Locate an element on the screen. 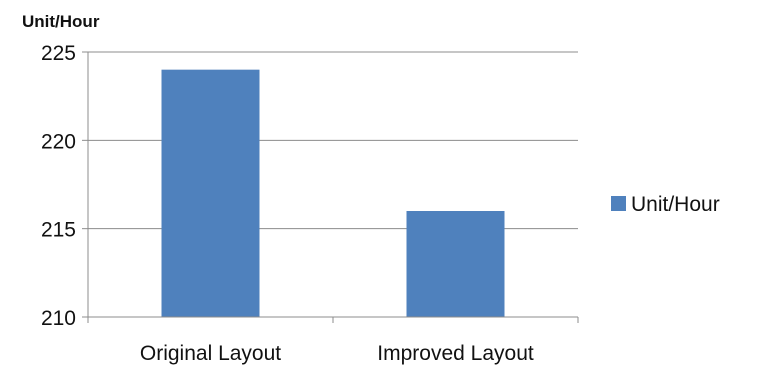  bar-improved-layout is located at coordinates (455, 264).